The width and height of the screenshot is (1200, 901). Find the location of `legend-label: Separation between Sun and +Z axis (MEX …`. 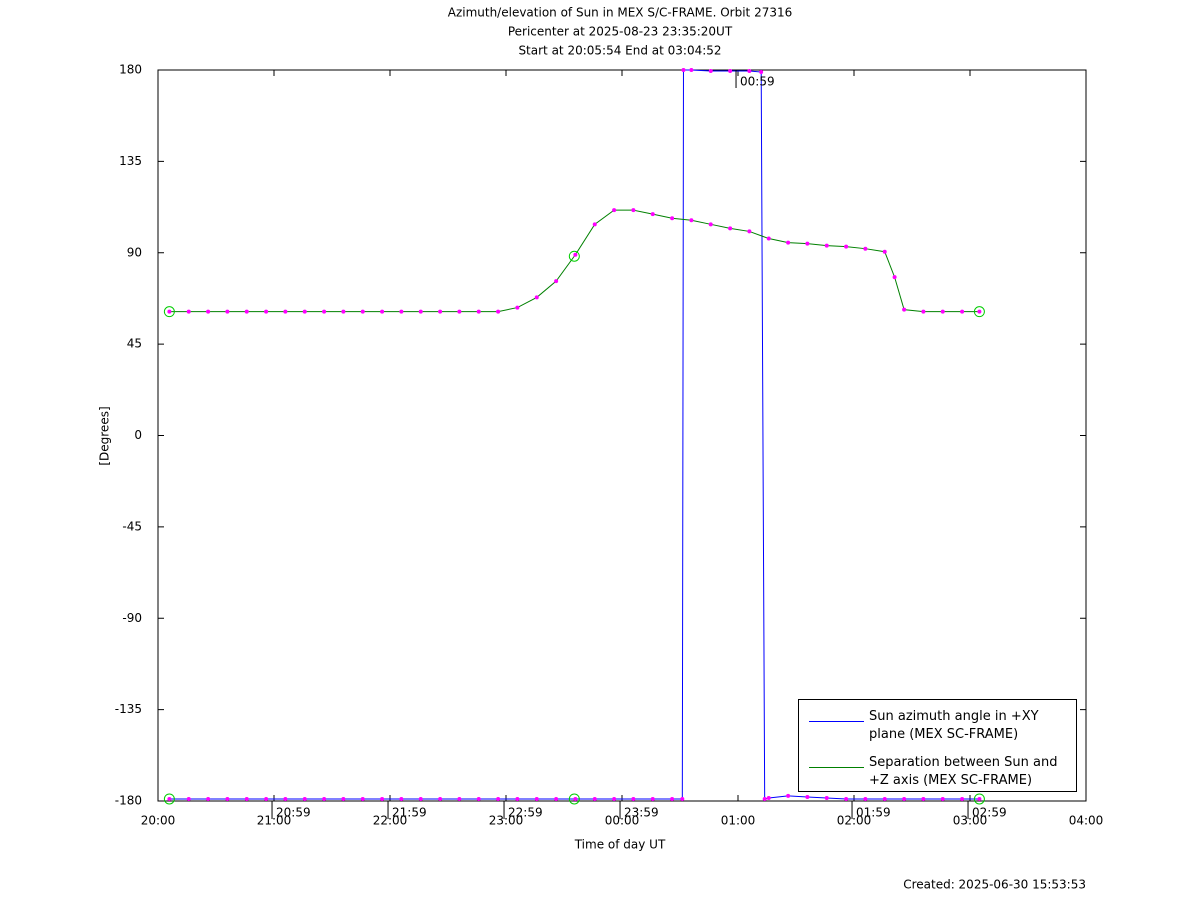

legend-label: Separation between Sun and +Z axis (MEX … is located at coordinates (963, 771).